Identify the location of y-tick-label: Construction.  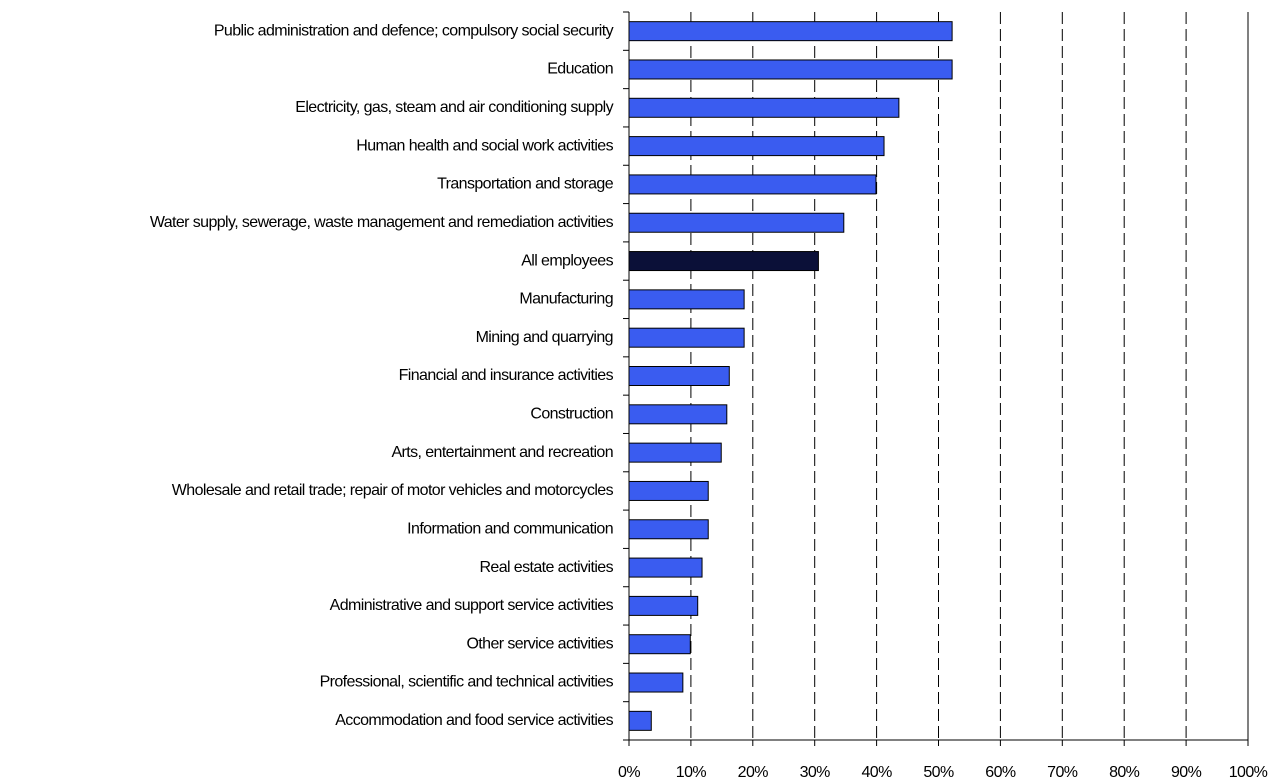
(571, 414).